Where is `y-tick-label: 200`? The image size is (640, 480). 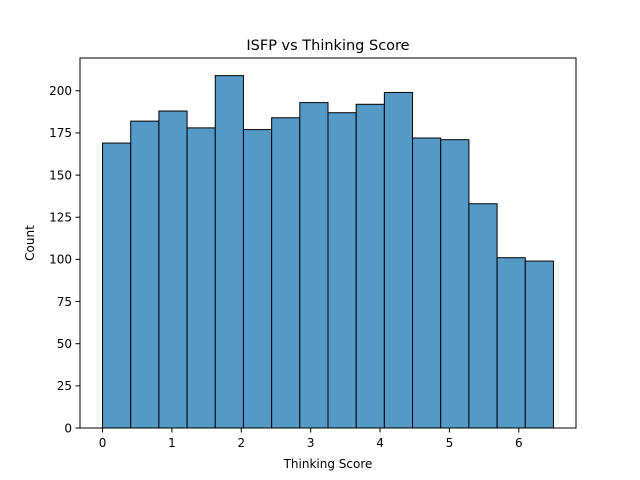
y-tick-label: 200 is located at coordinates (60, 91).